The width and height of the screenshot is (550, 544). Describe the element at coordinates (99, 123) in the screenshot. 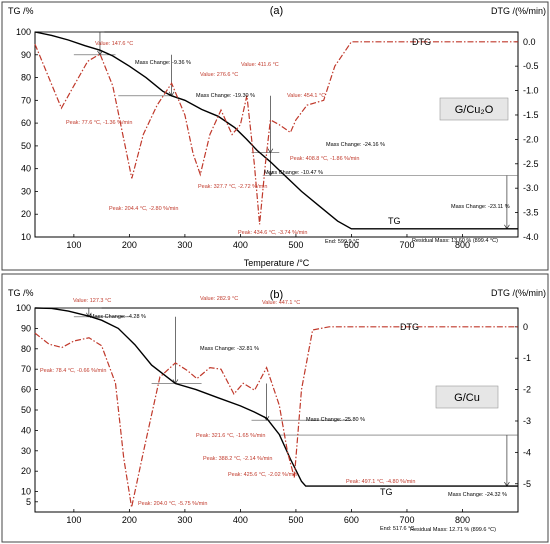

I see `annotation-text: Peak: 77.6 °C, -1.36 %/min` at that location.